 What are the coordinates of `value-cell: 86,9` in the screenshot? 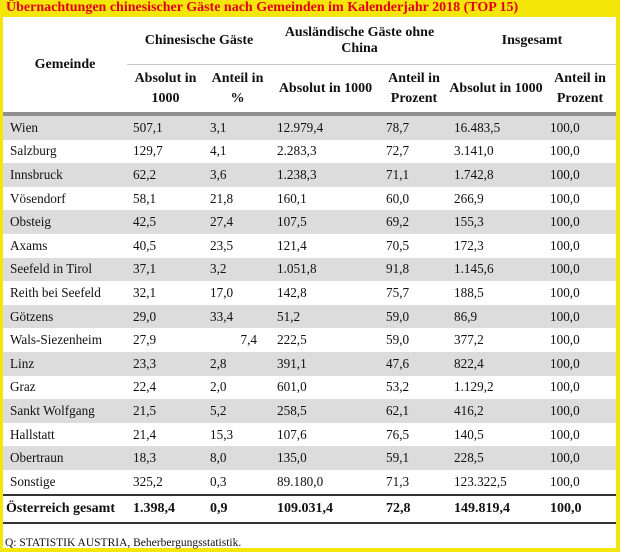 It's located at (496, 316).